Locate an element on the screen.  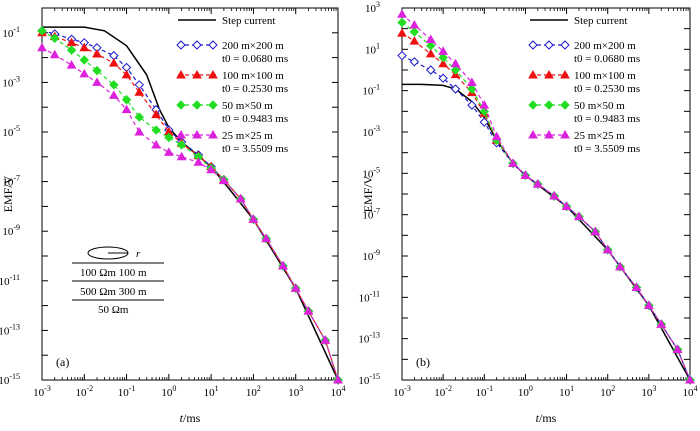
x-tick-label: 10⁻² is located at coordinates (443, 391).